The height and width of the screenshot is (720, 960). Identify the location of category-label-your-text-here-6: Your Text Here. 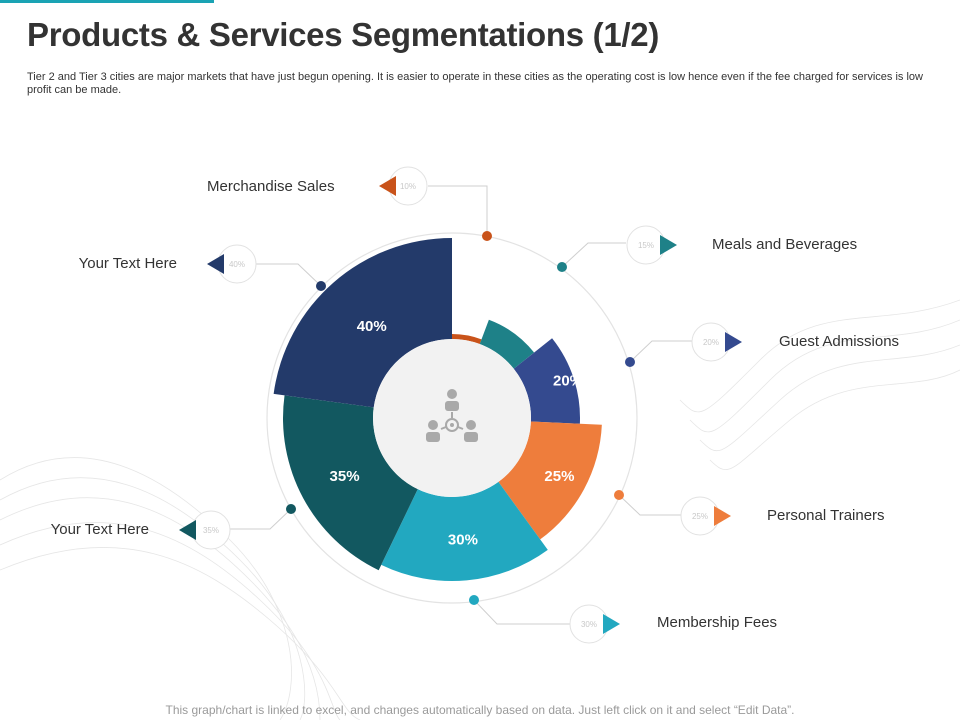
(127, 263).